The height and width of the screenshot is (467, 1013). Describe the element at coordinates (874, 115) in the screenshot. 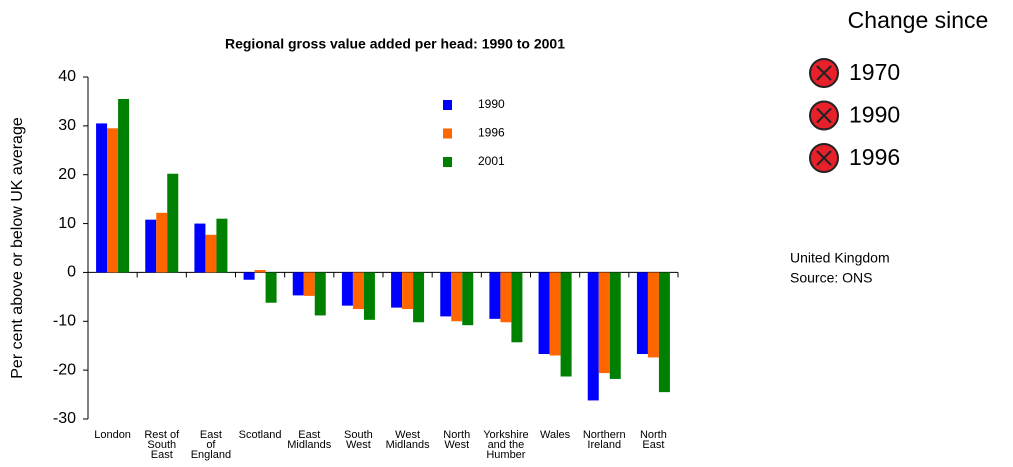

I see `panel-item: 1990` at that location.